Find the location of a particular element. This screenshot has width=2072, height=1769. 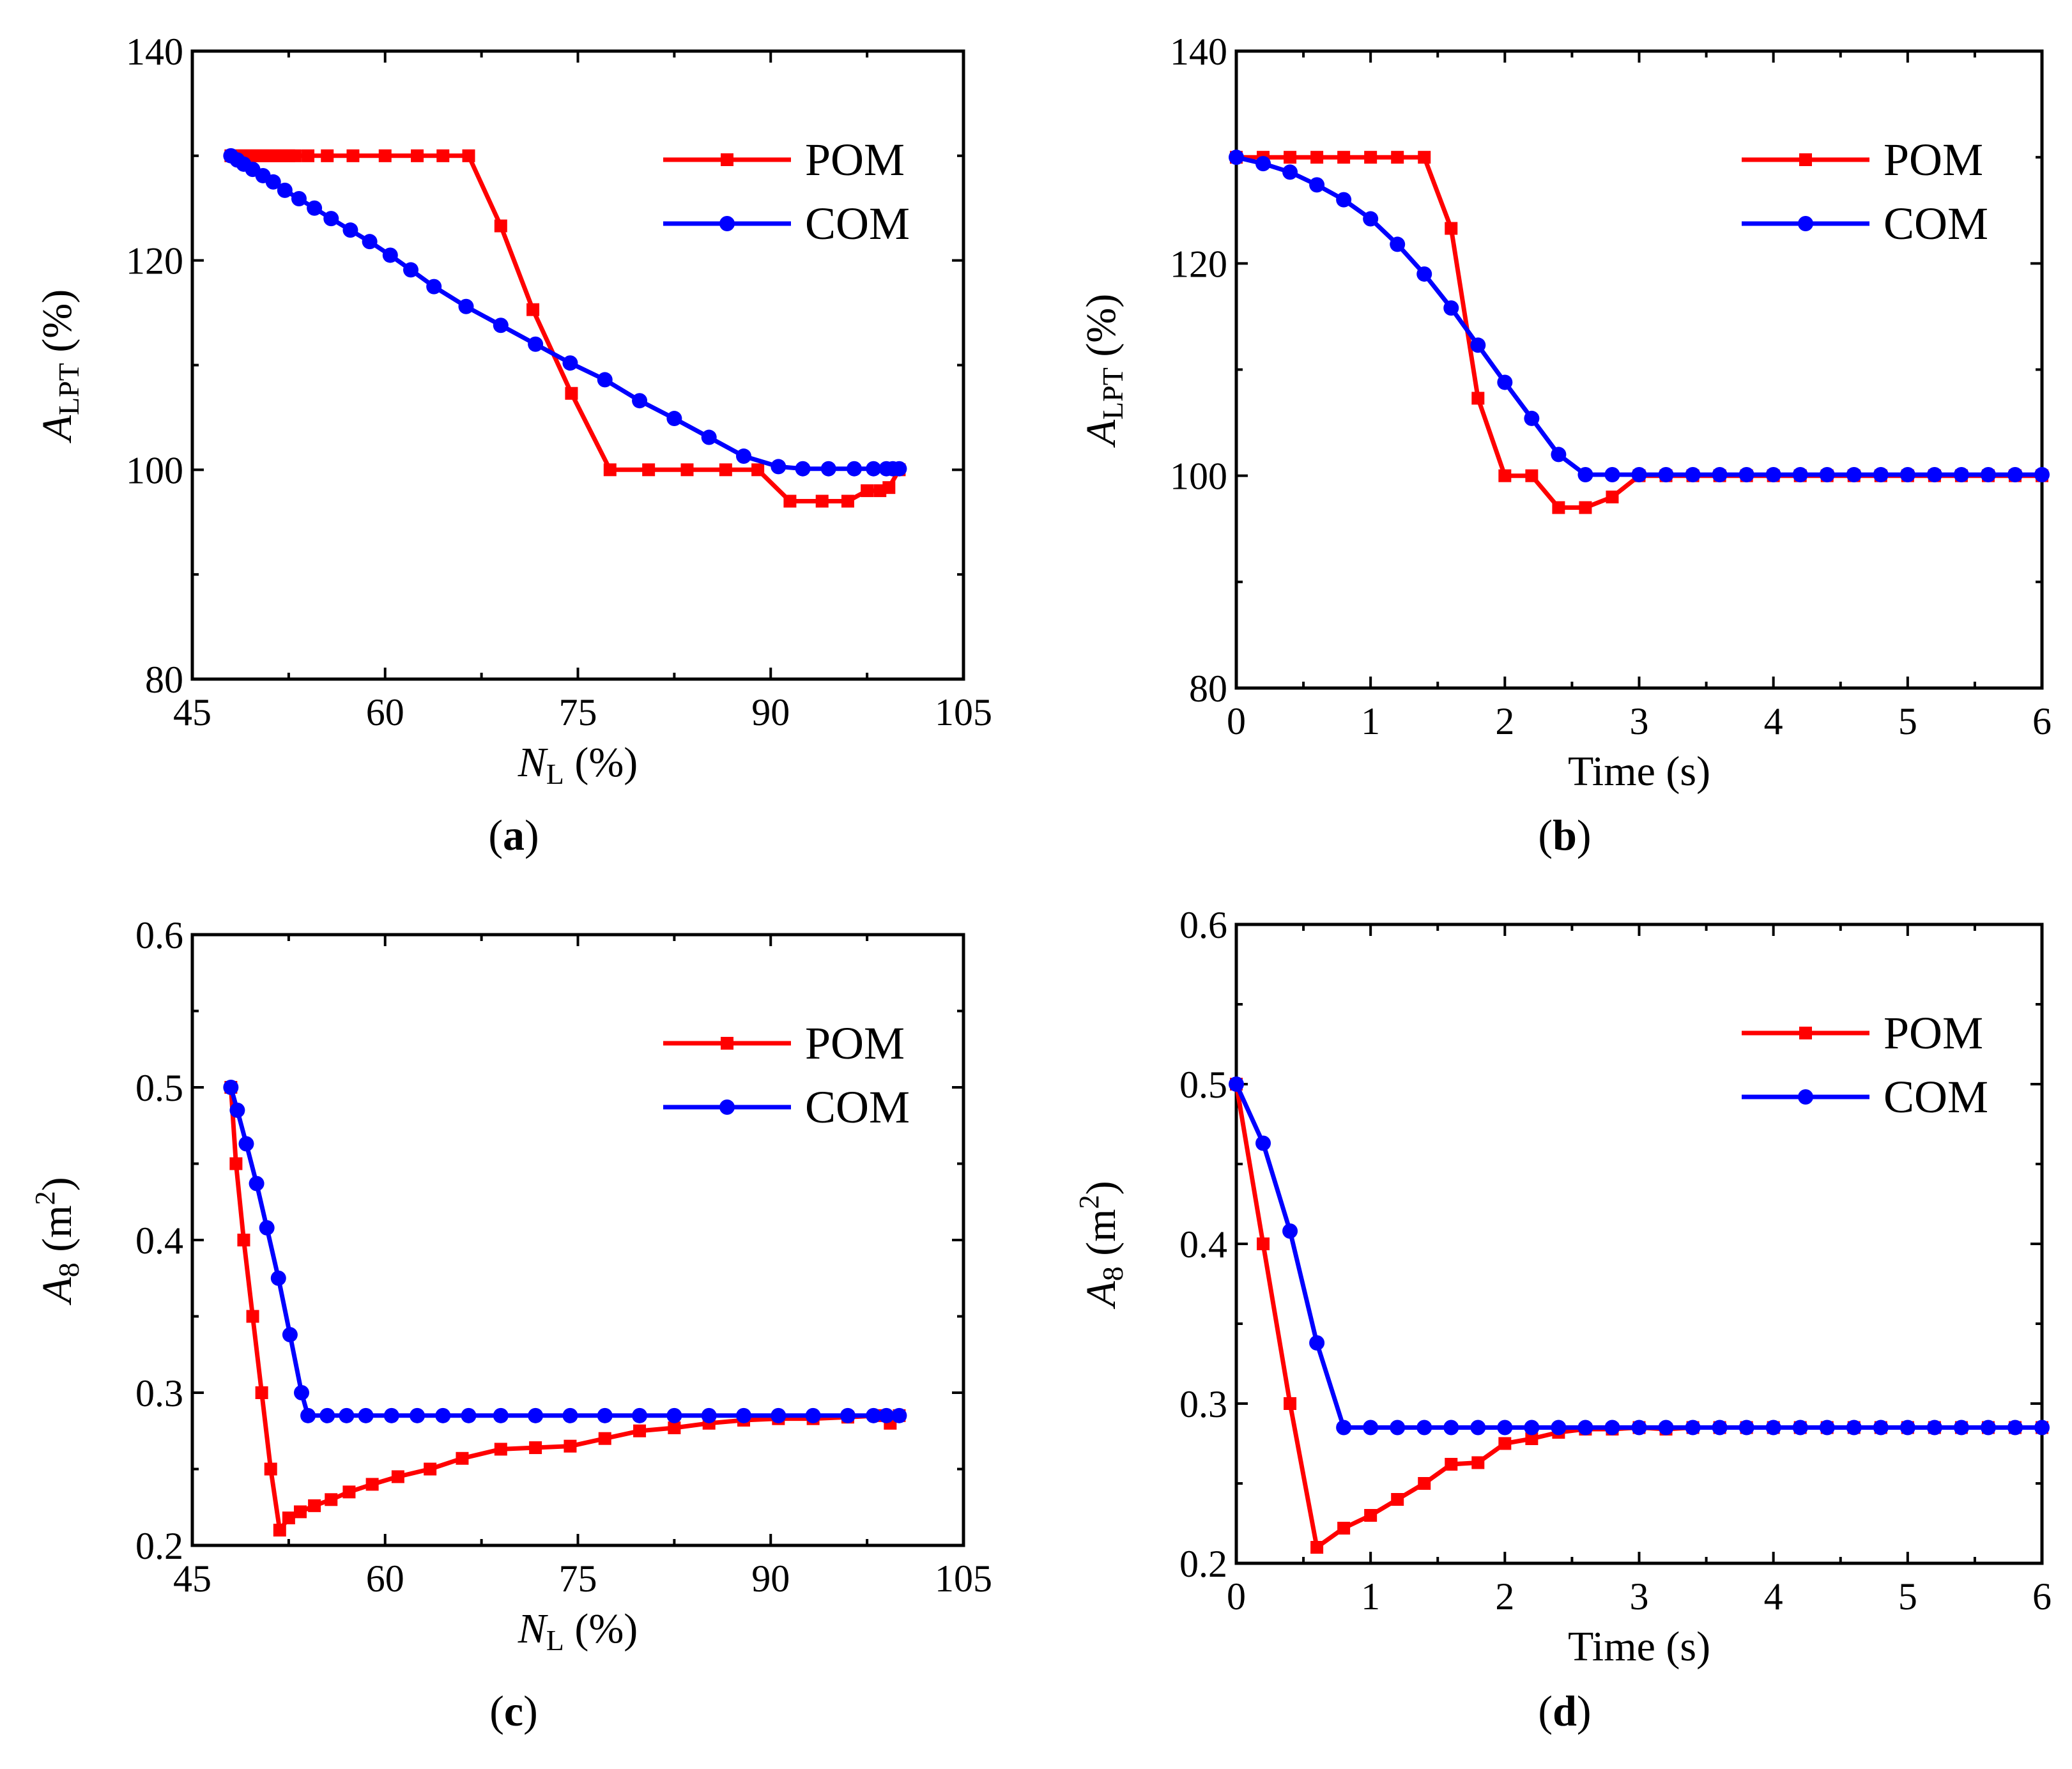

y-tick-label: 120 is located at coordinates (1198, 264).